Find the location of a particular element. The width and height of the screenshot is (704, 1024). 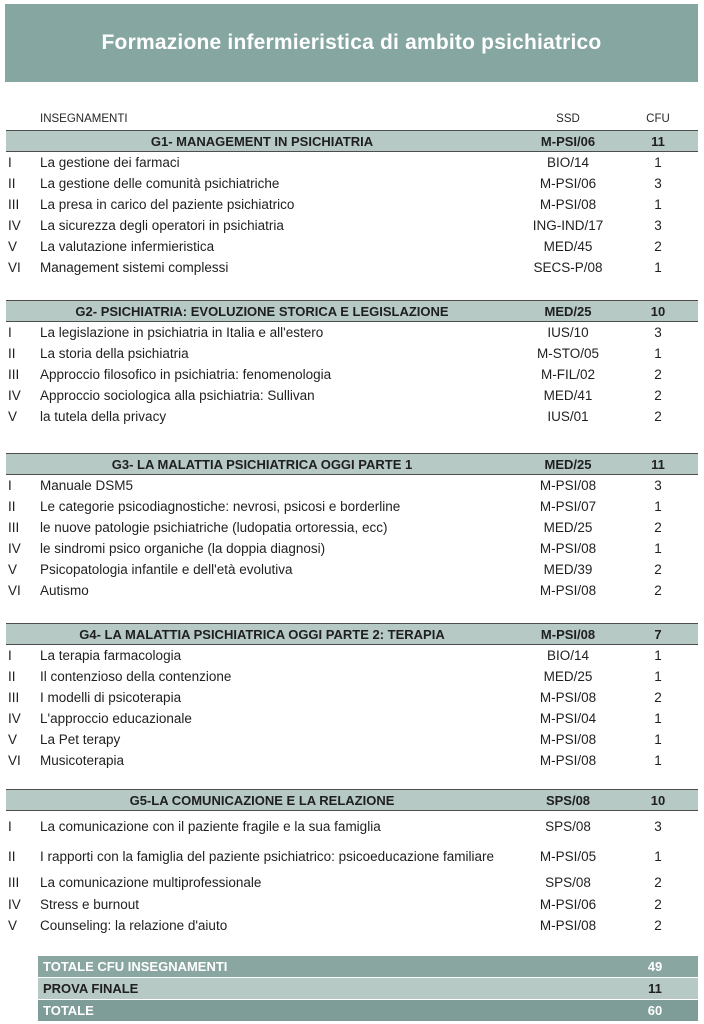

course-ssd: M-PSI/06 is located at coordinates (568, 183).